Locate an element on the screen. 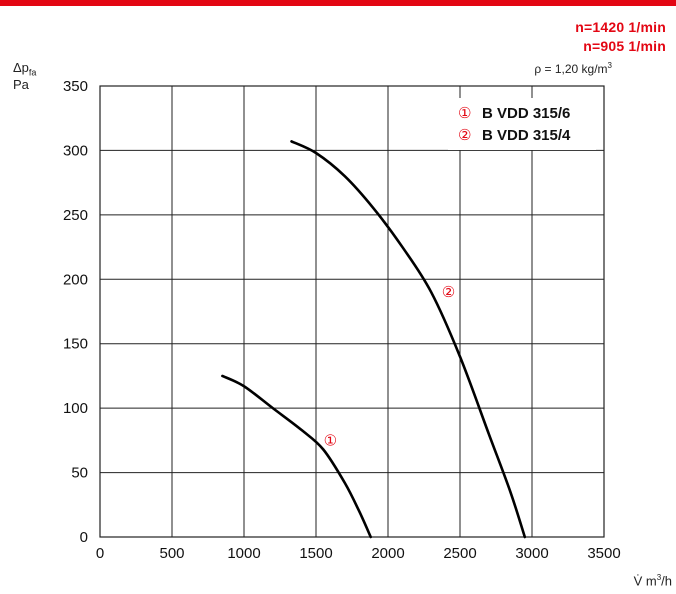  y-axis-subscript: fa is located at coordinates (32, 72).